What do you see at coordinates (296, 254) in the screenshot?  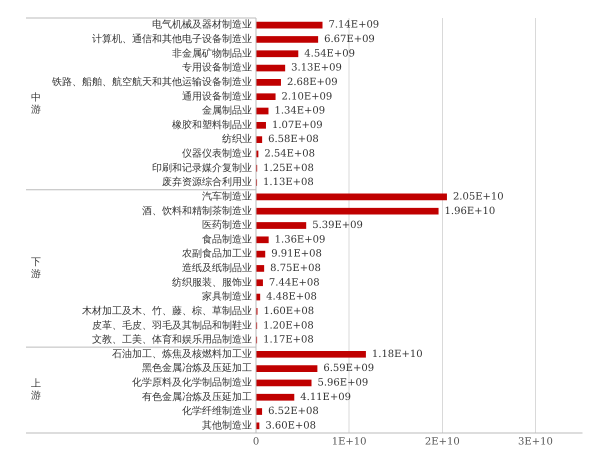 I see `data-label: 9.91E+08` at bounding box center [296, 254].